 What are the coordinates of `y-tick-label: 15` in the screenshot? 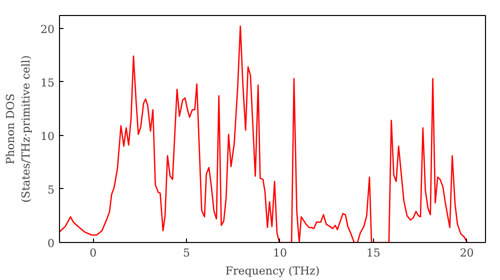 It's located at (47, 83).